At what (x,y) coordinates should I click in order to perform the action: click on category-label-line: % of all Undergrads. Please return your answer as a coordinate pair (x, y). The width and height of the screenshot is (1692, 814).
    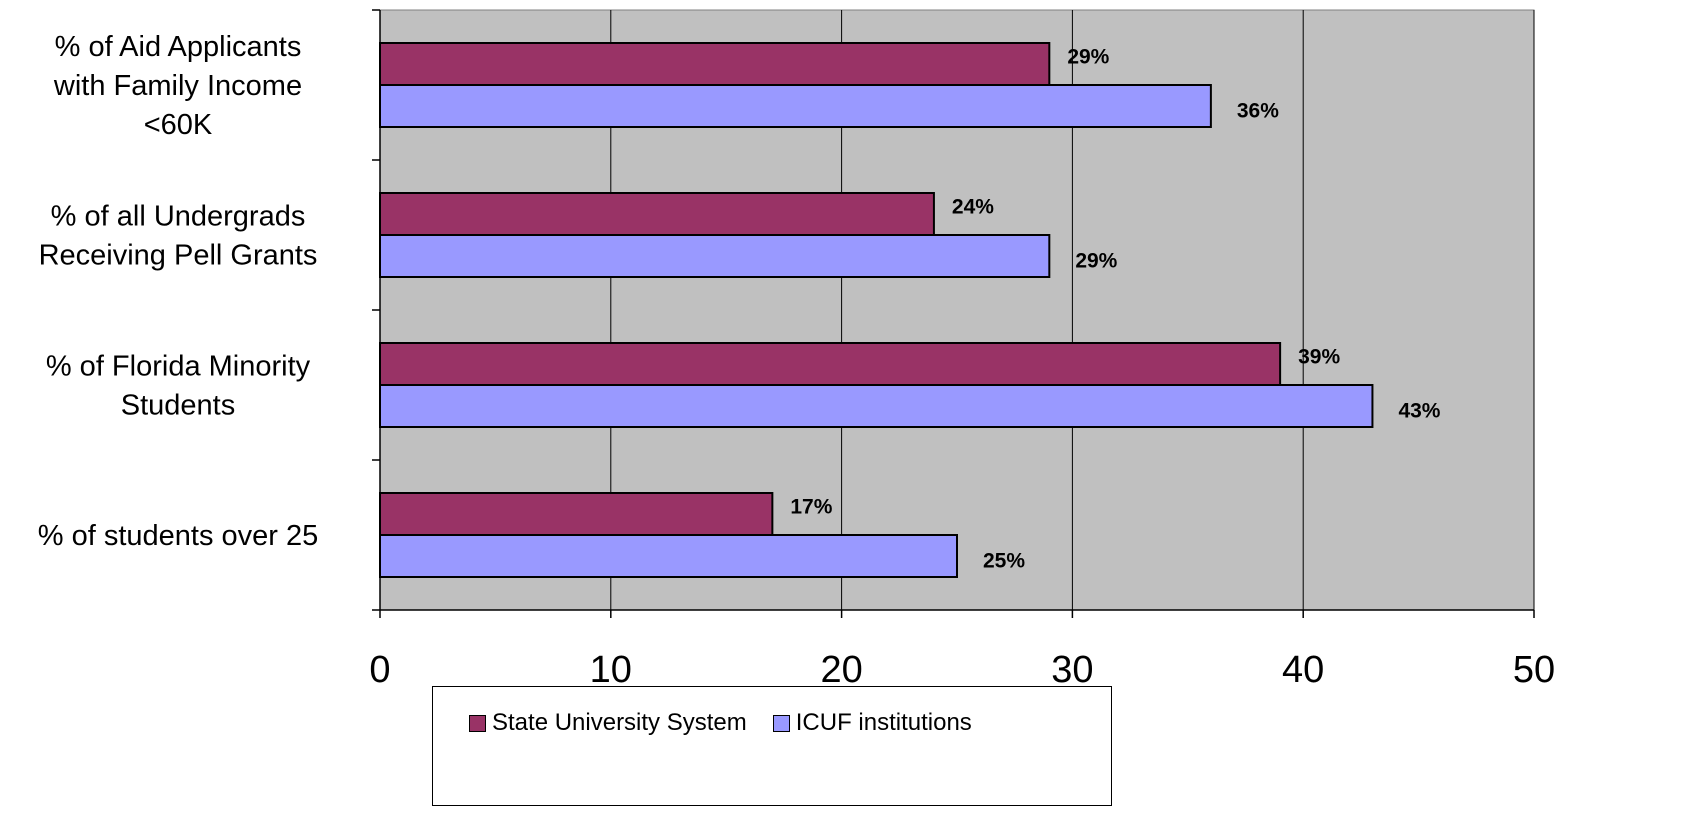
    Looking at the image, I should click on (178, 217).